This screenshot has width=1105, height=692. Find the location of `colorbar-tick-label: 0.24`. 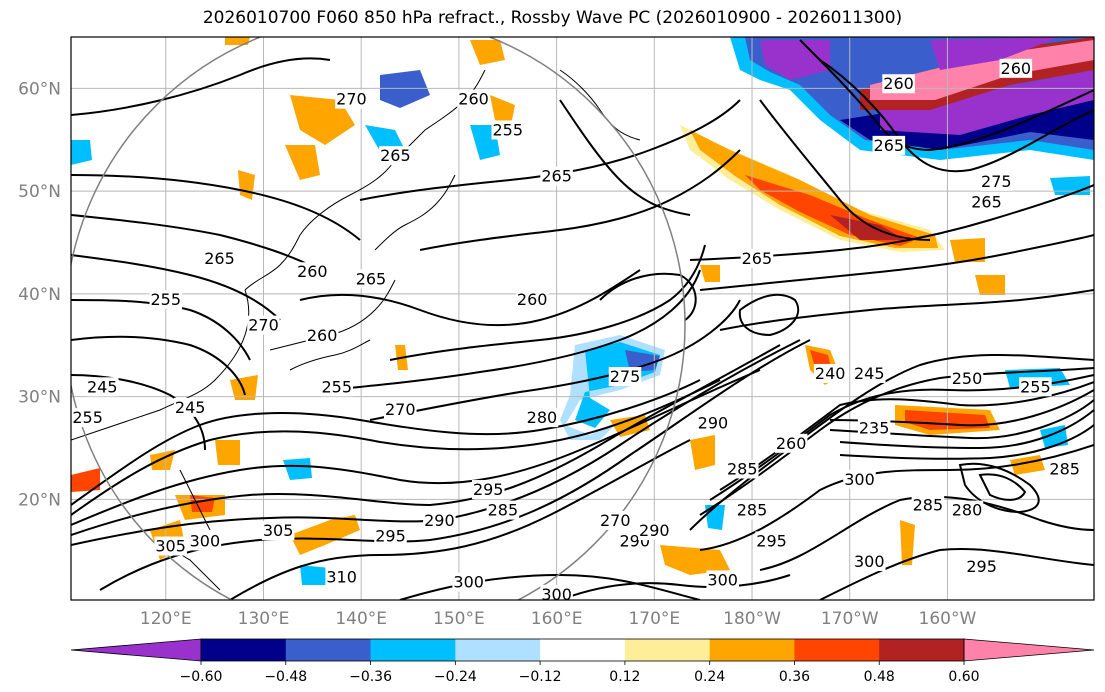

colorbar-tick-label: 0.24 is located at coordinates (709, 677).